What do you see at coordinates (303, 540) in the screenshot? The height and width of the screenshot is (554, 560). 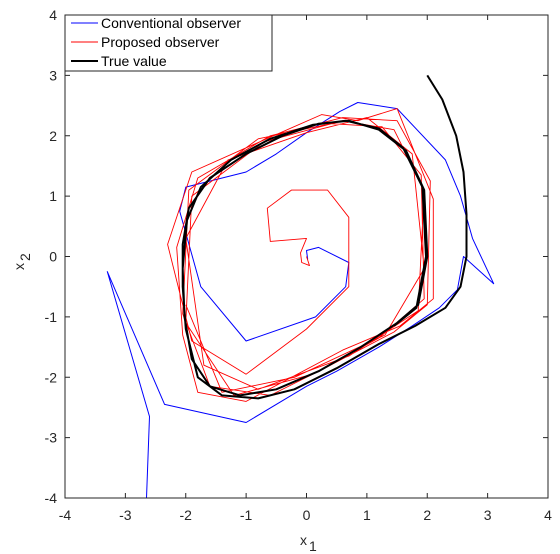 I see `x-axis-label-base: x` at bounding box center [303, 540].